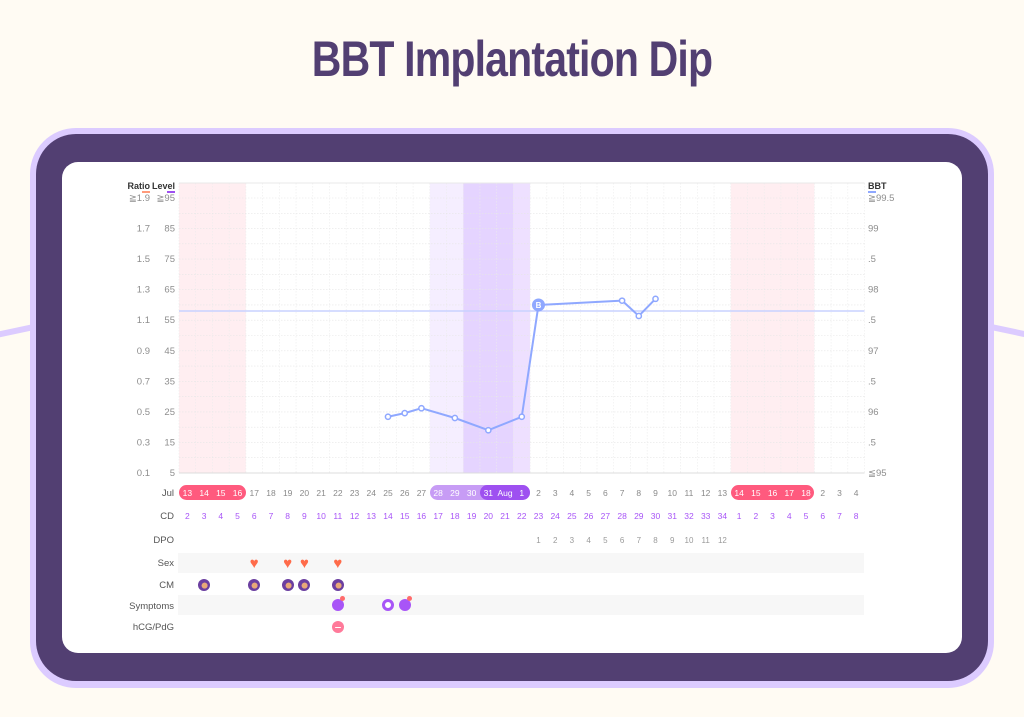 This screenshot has height=717, width=1024. What do you see at coordinates (639, 516) in the screenshot?
I see `cycle-day-cell: 29` at bounding box center [639, 516].